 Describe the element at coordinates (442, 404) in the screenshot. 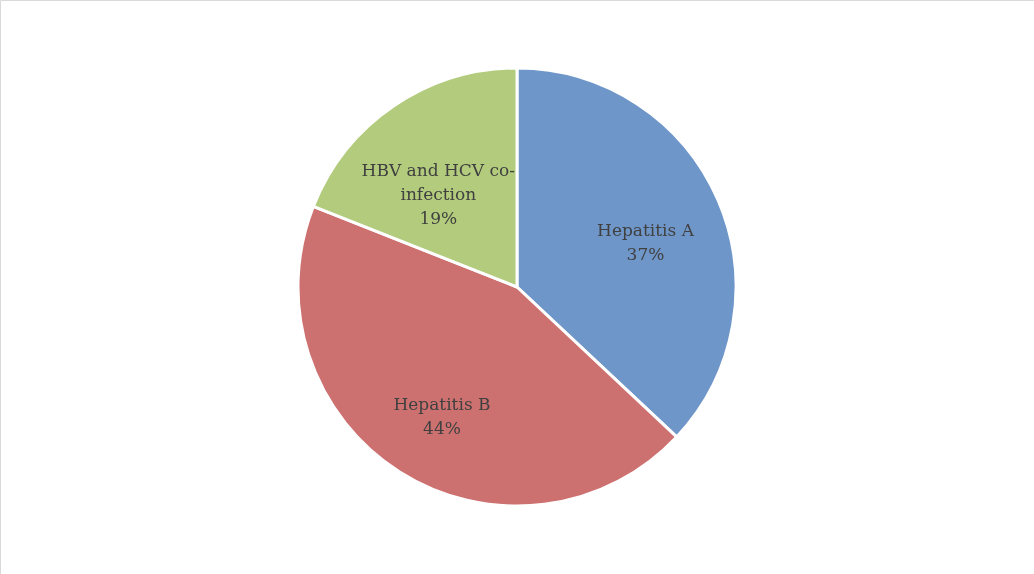

I see `slice-label: Hepatitis B` at that location.